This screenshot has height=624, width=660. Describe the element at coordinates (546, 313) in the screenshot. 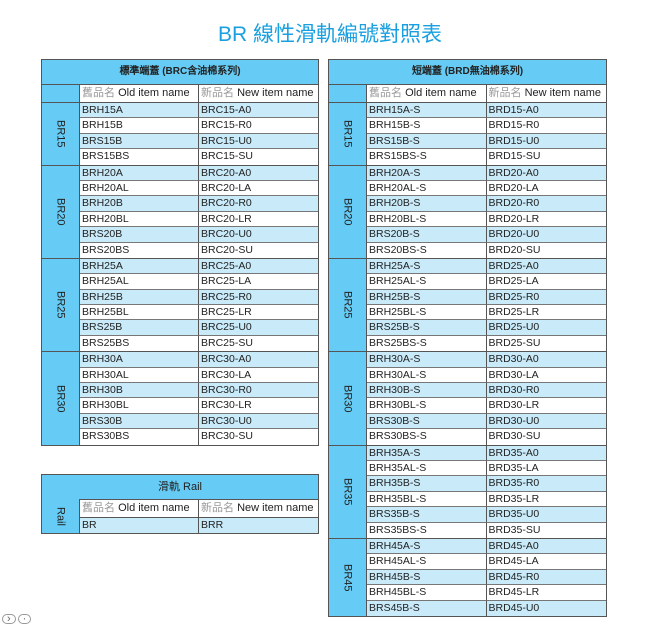

I see `new-item-cell: BRD25-LR` at that location.